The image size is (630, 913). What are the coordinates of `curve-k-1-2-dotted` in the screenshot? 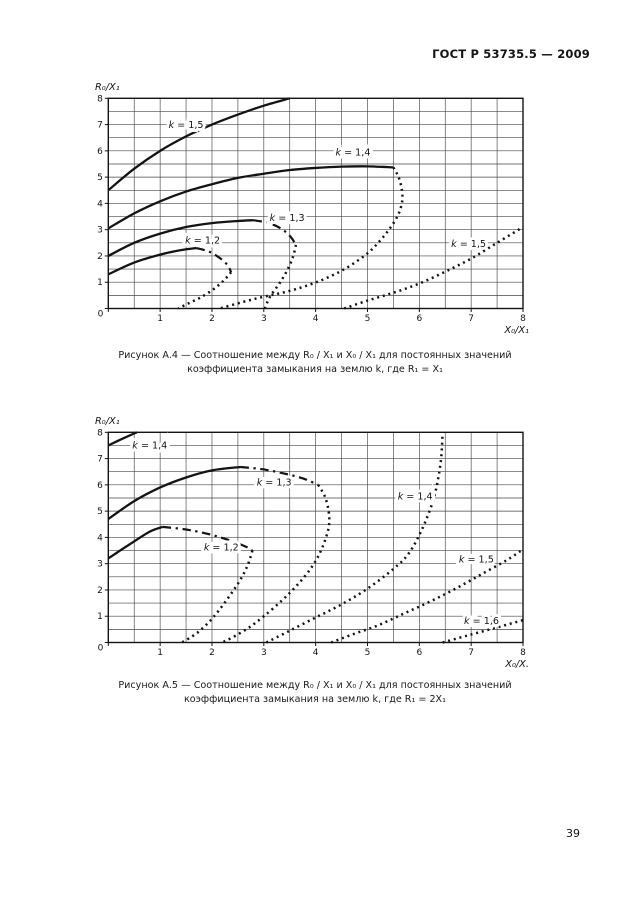 It's located at (217, 597).